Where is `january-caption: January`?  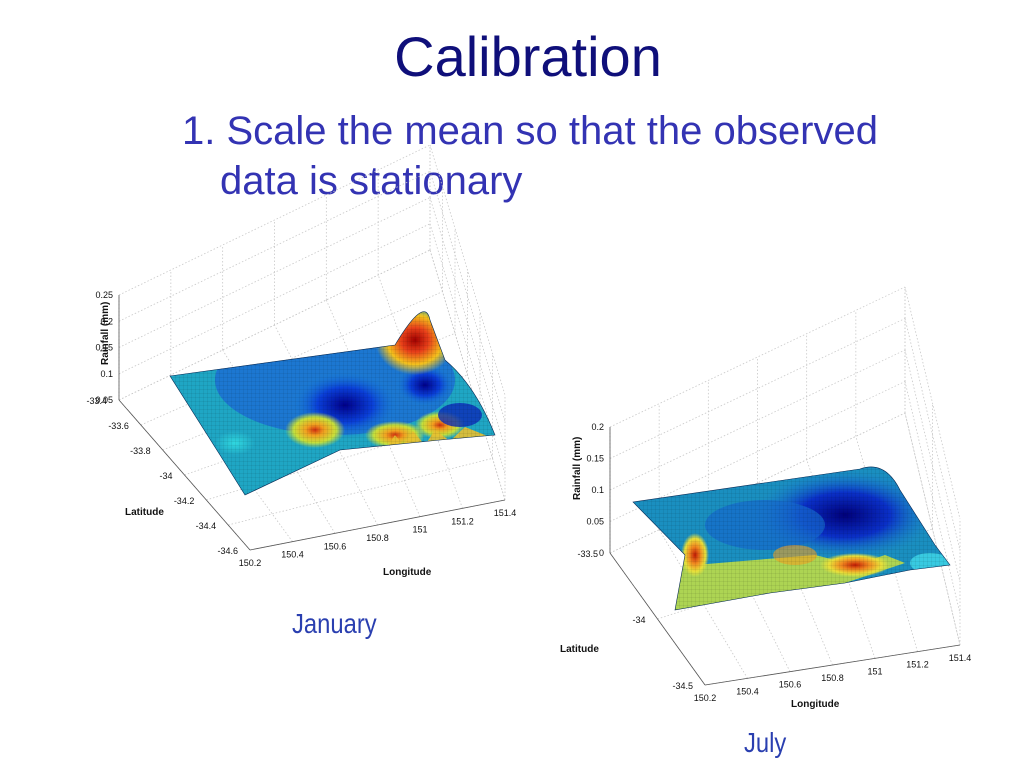
january-caption: January is located at coordinates (334, 623).